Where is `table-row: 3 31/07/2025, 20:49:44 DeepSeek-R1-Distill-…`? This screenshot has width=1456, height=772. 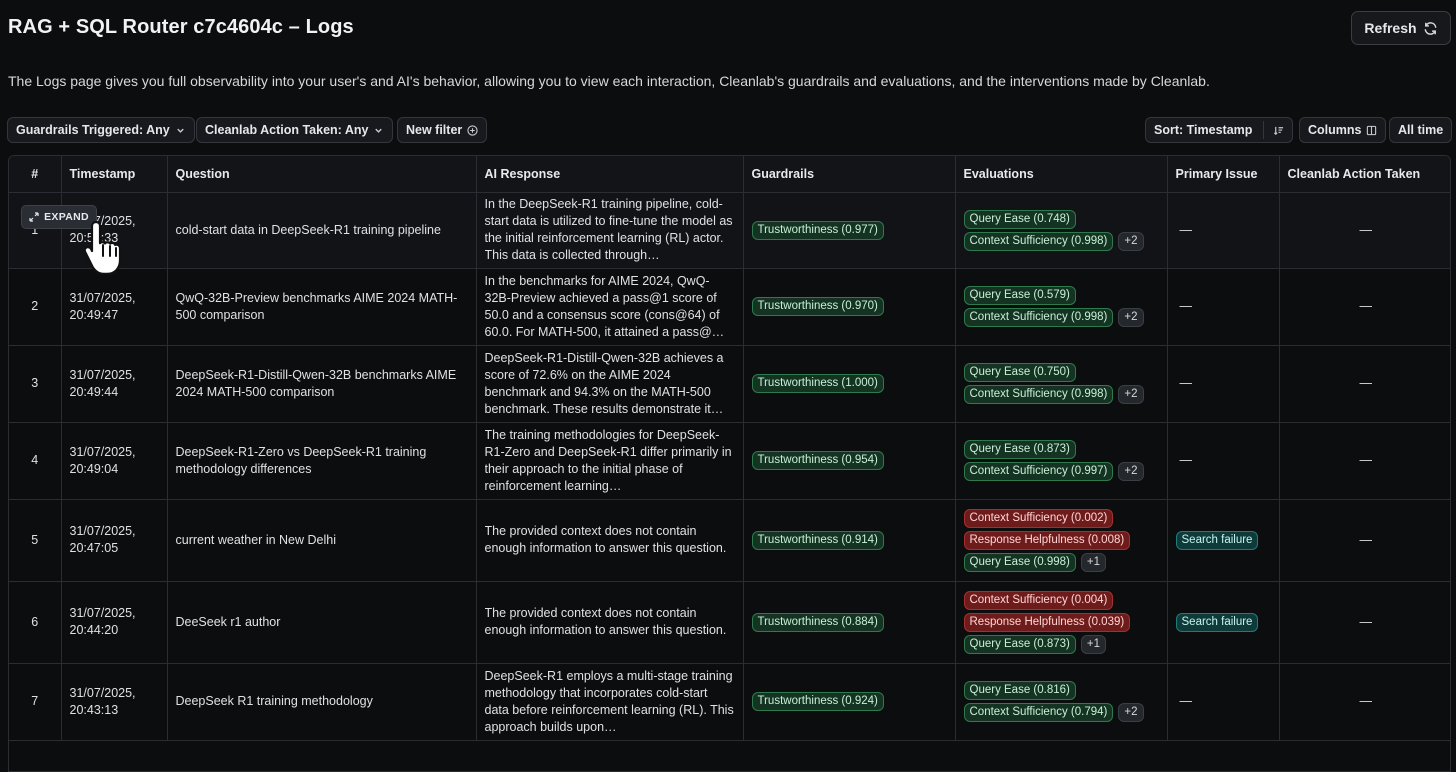 table-row: 3 31/07/2025, 20:49:44 DeepSeek-R1-Distill-… is located at coordinates (729, 384).